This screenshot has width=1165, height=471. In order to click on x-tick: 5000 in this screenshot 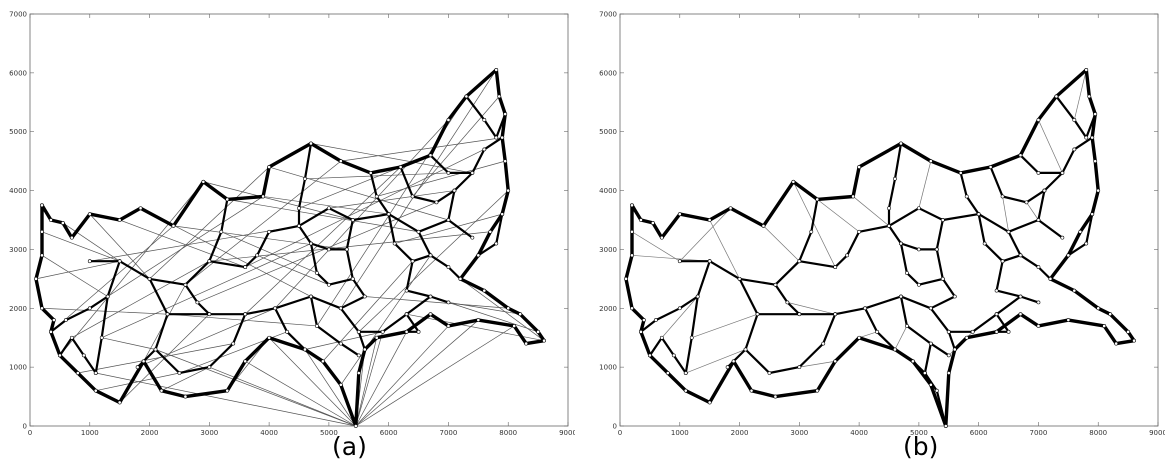, I will do `click(329, 225)`.